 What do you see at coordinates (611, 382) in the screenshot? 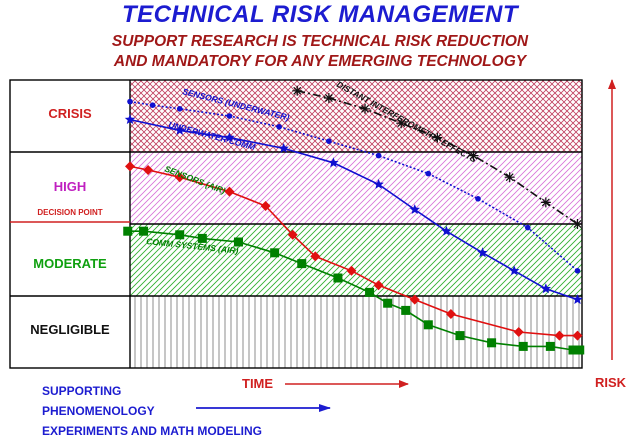
I see `y-axis-label: RISK` at bounding box center [611, 382].